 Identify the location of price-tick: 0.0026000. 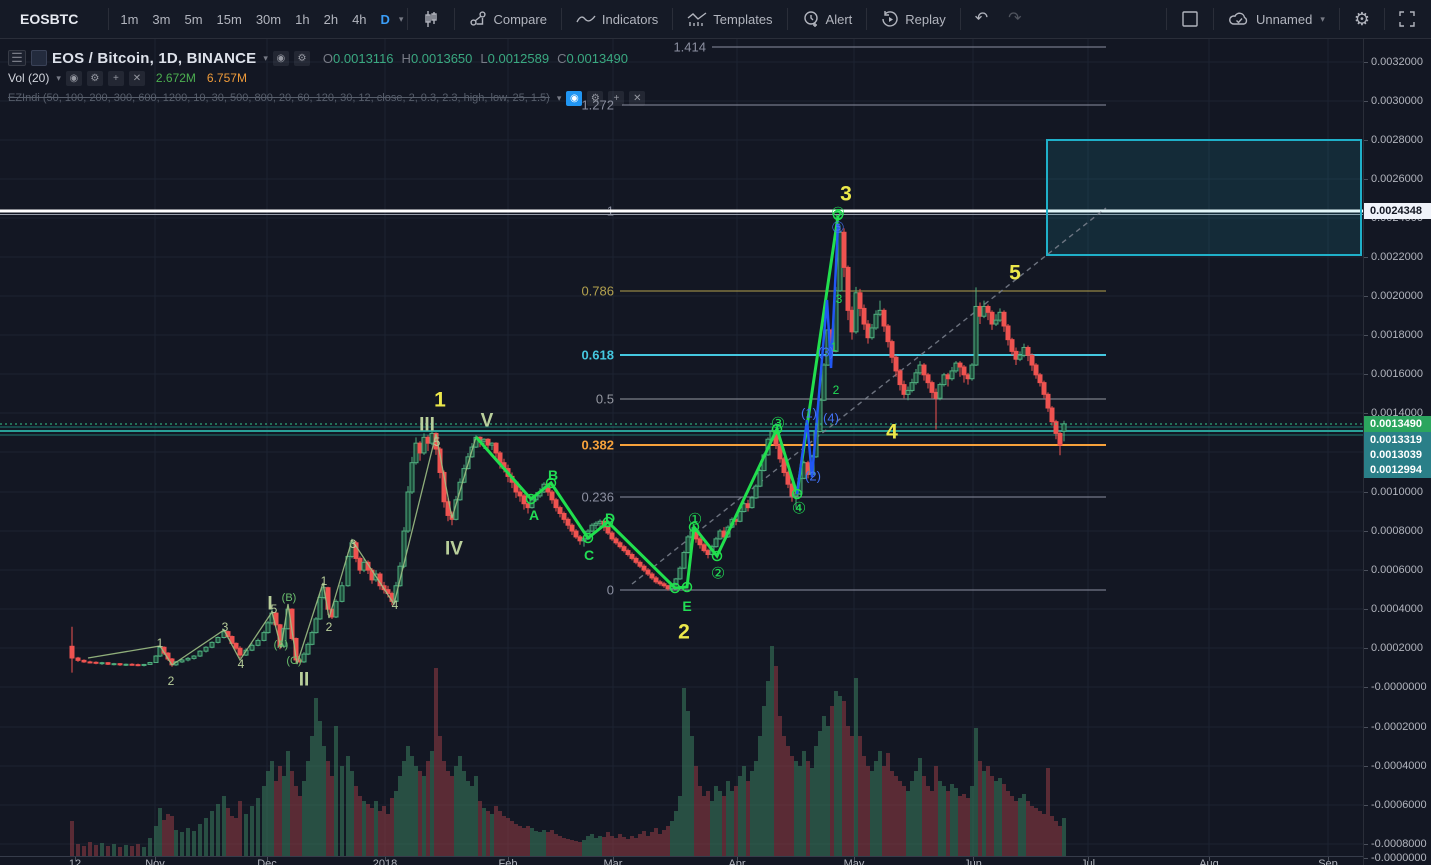
(1397, 179).